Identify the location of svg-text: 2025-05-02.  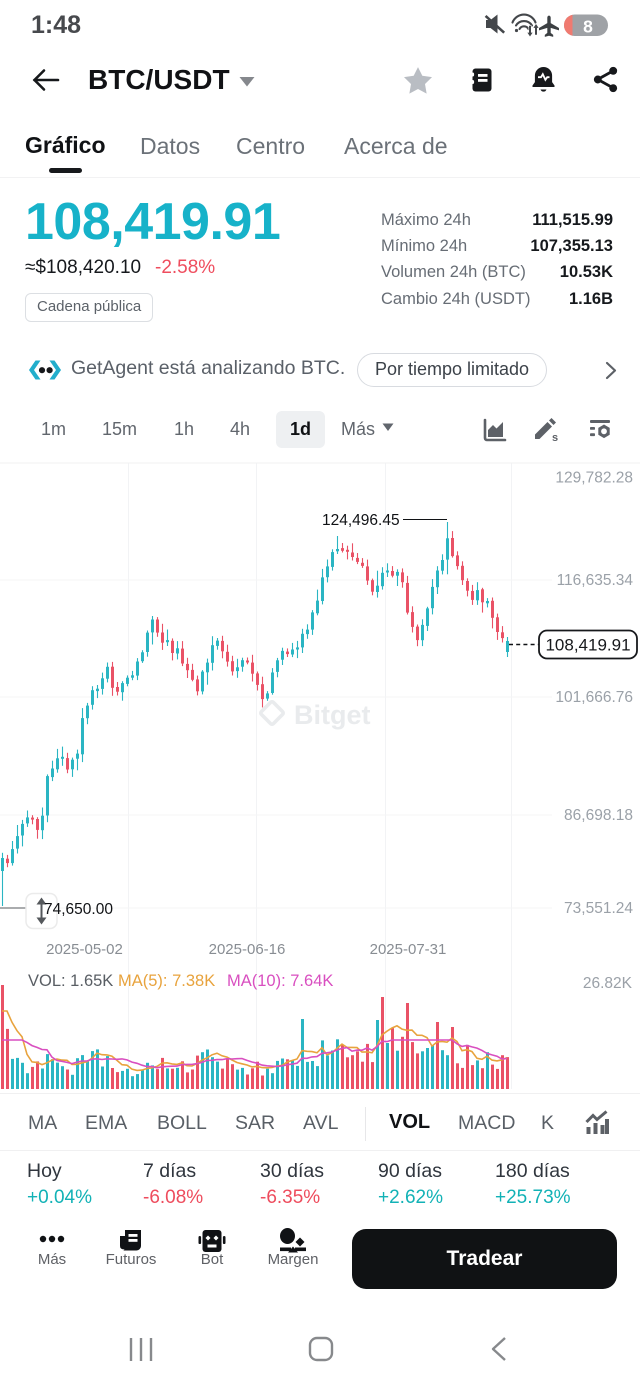
(84, 949).